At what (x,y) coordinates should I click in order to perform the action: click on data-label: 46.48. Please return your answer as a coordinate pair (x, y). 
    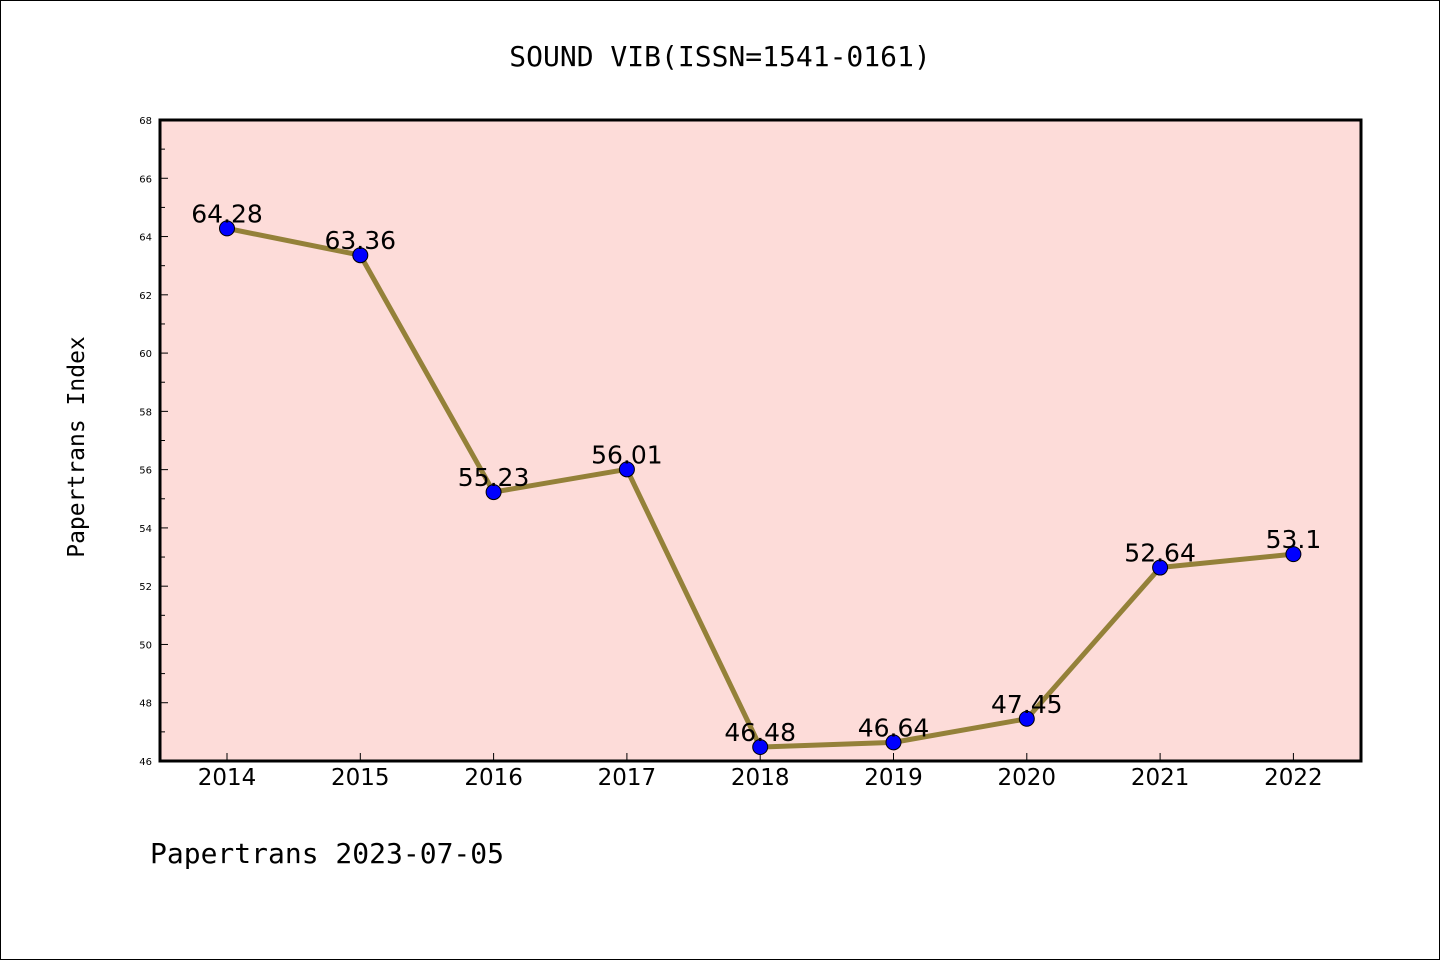
    Looking at the image, I should click on (760, 732).